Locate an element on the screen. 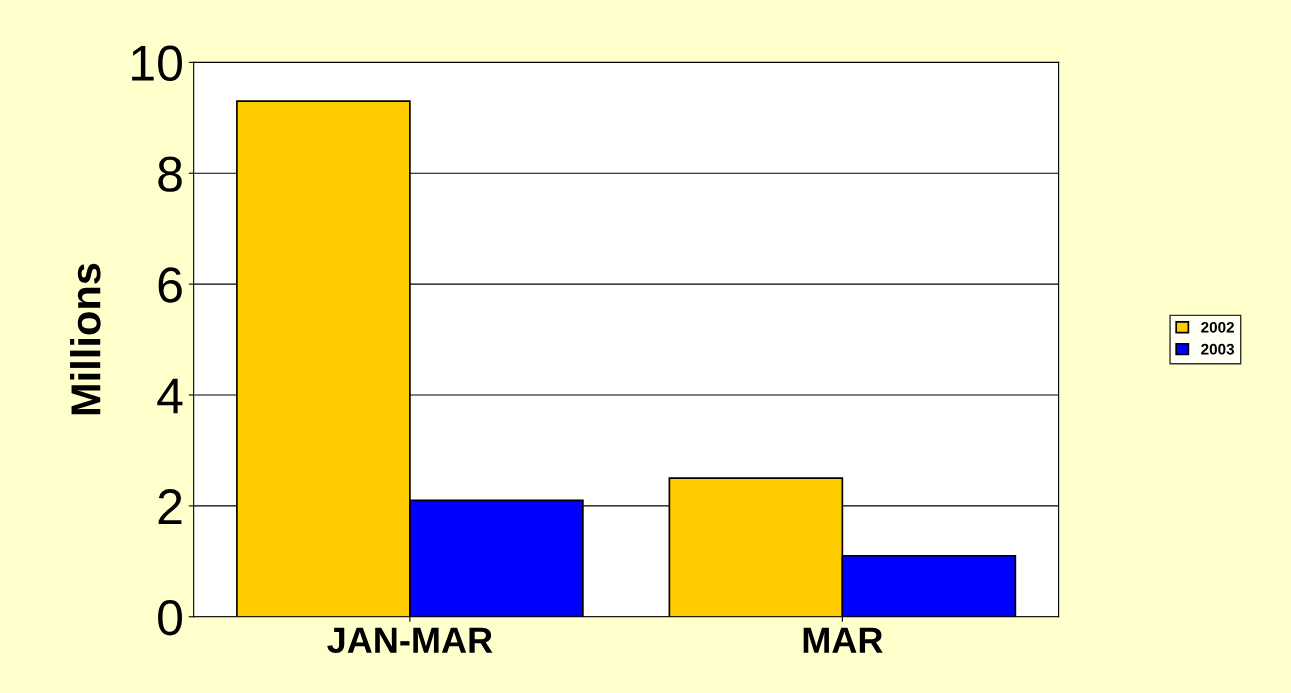 The width and height of the screenshot is (1291, 693). legend-label: 2003 is located at coordinates (1218, 349).